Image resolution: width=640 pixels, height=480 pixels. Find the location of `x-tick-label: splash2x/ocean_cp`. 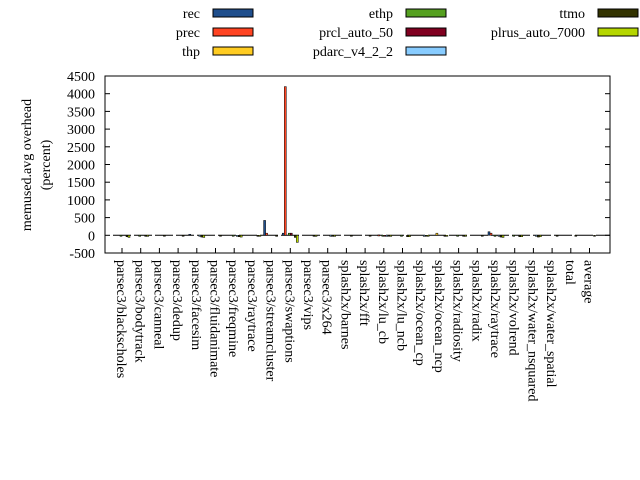

x-tick-label: splash2x/ocean_cp is located at coordinates (419, 313).